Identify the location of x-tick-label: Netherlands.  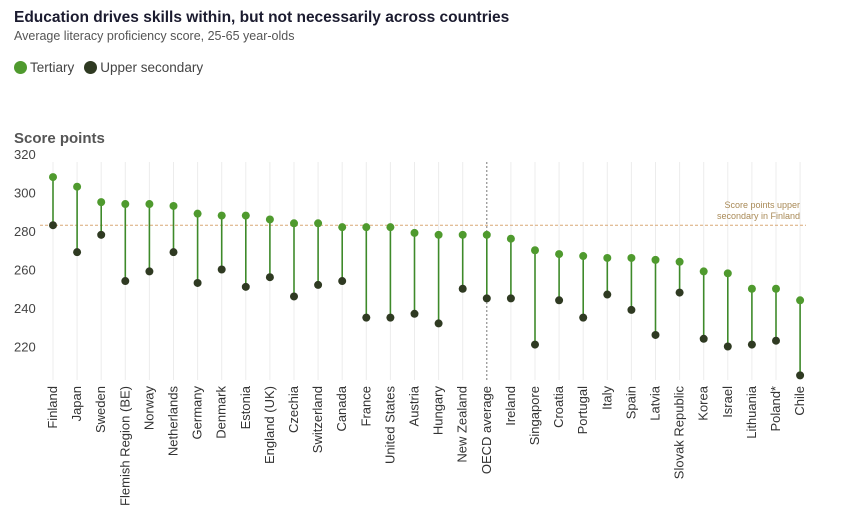
(173, 421).